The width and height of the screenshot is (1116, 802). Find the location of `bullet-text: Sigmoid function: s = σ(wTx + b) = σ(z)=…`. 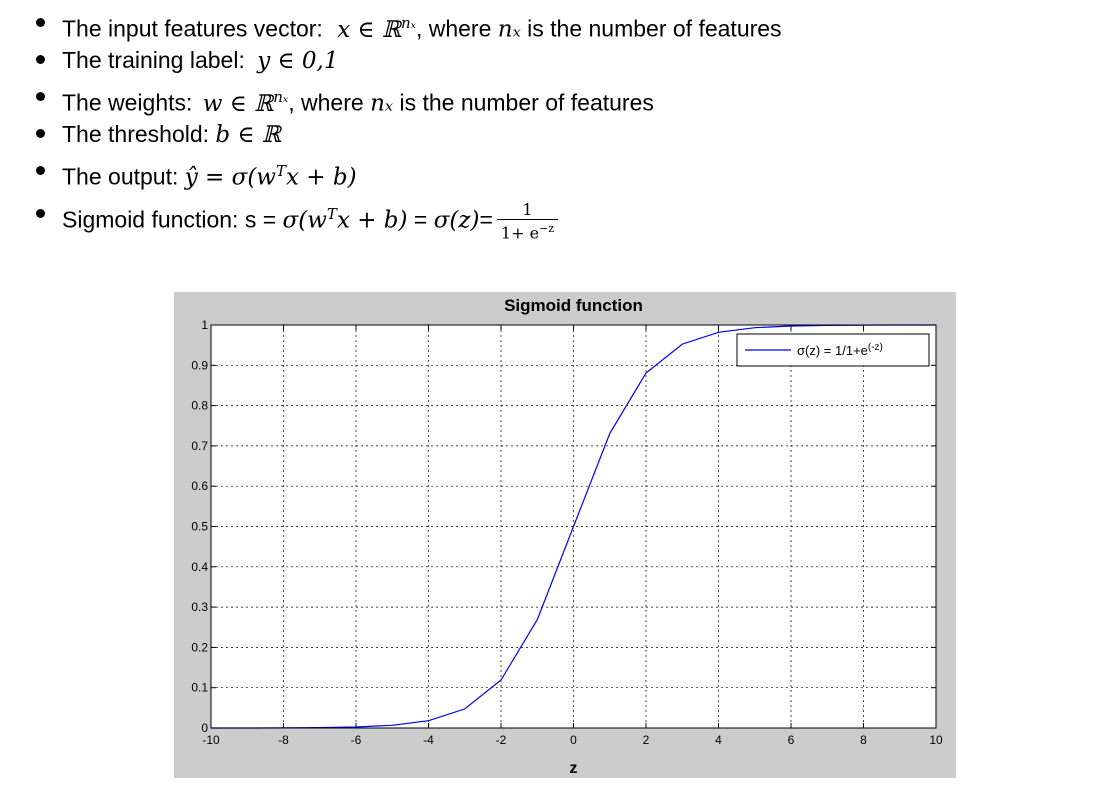

bullet-text: Sigmoid function: s = σ(wTx + b) = σ(z)=… is located at coordinates (310, 219).